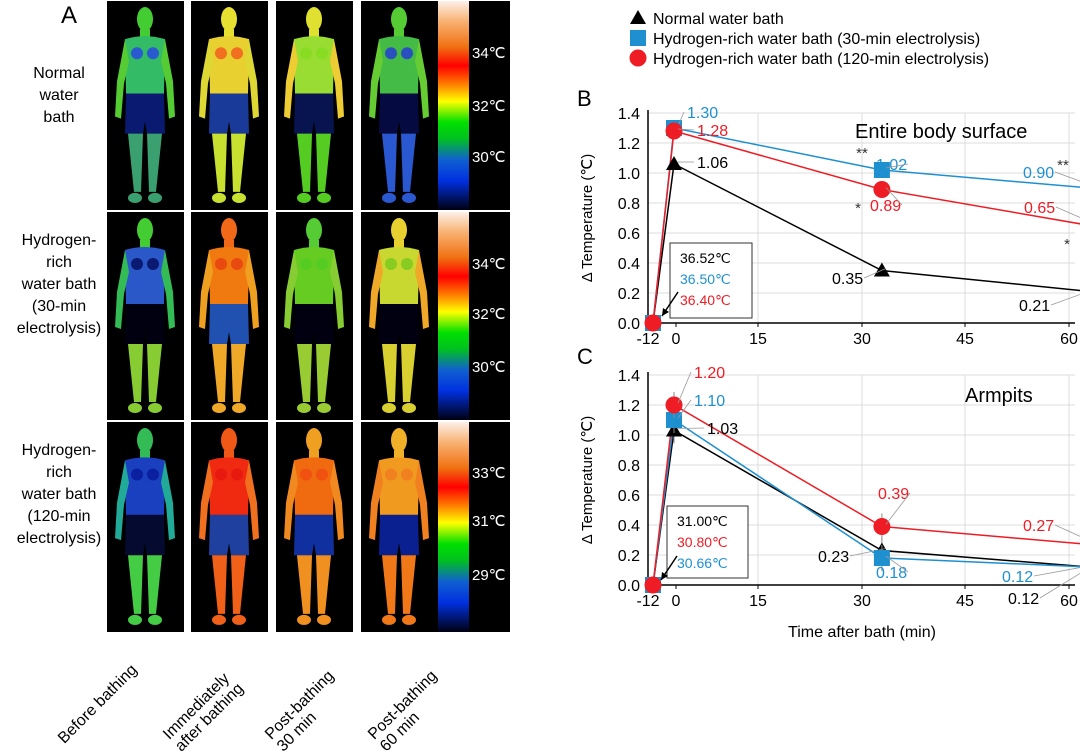  Describe the element at coordinates (722, 429) in the screenshot. I see `data-label: 1.03` at that location.